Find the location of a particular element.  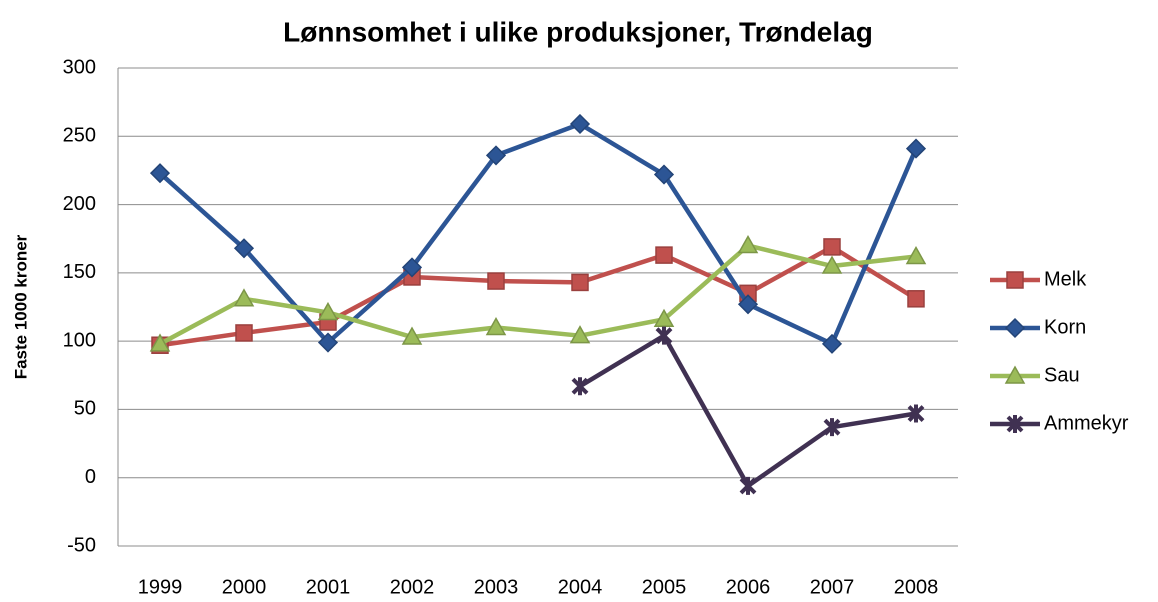

y-tick-label: -50 is located at coordinates (81, 545).